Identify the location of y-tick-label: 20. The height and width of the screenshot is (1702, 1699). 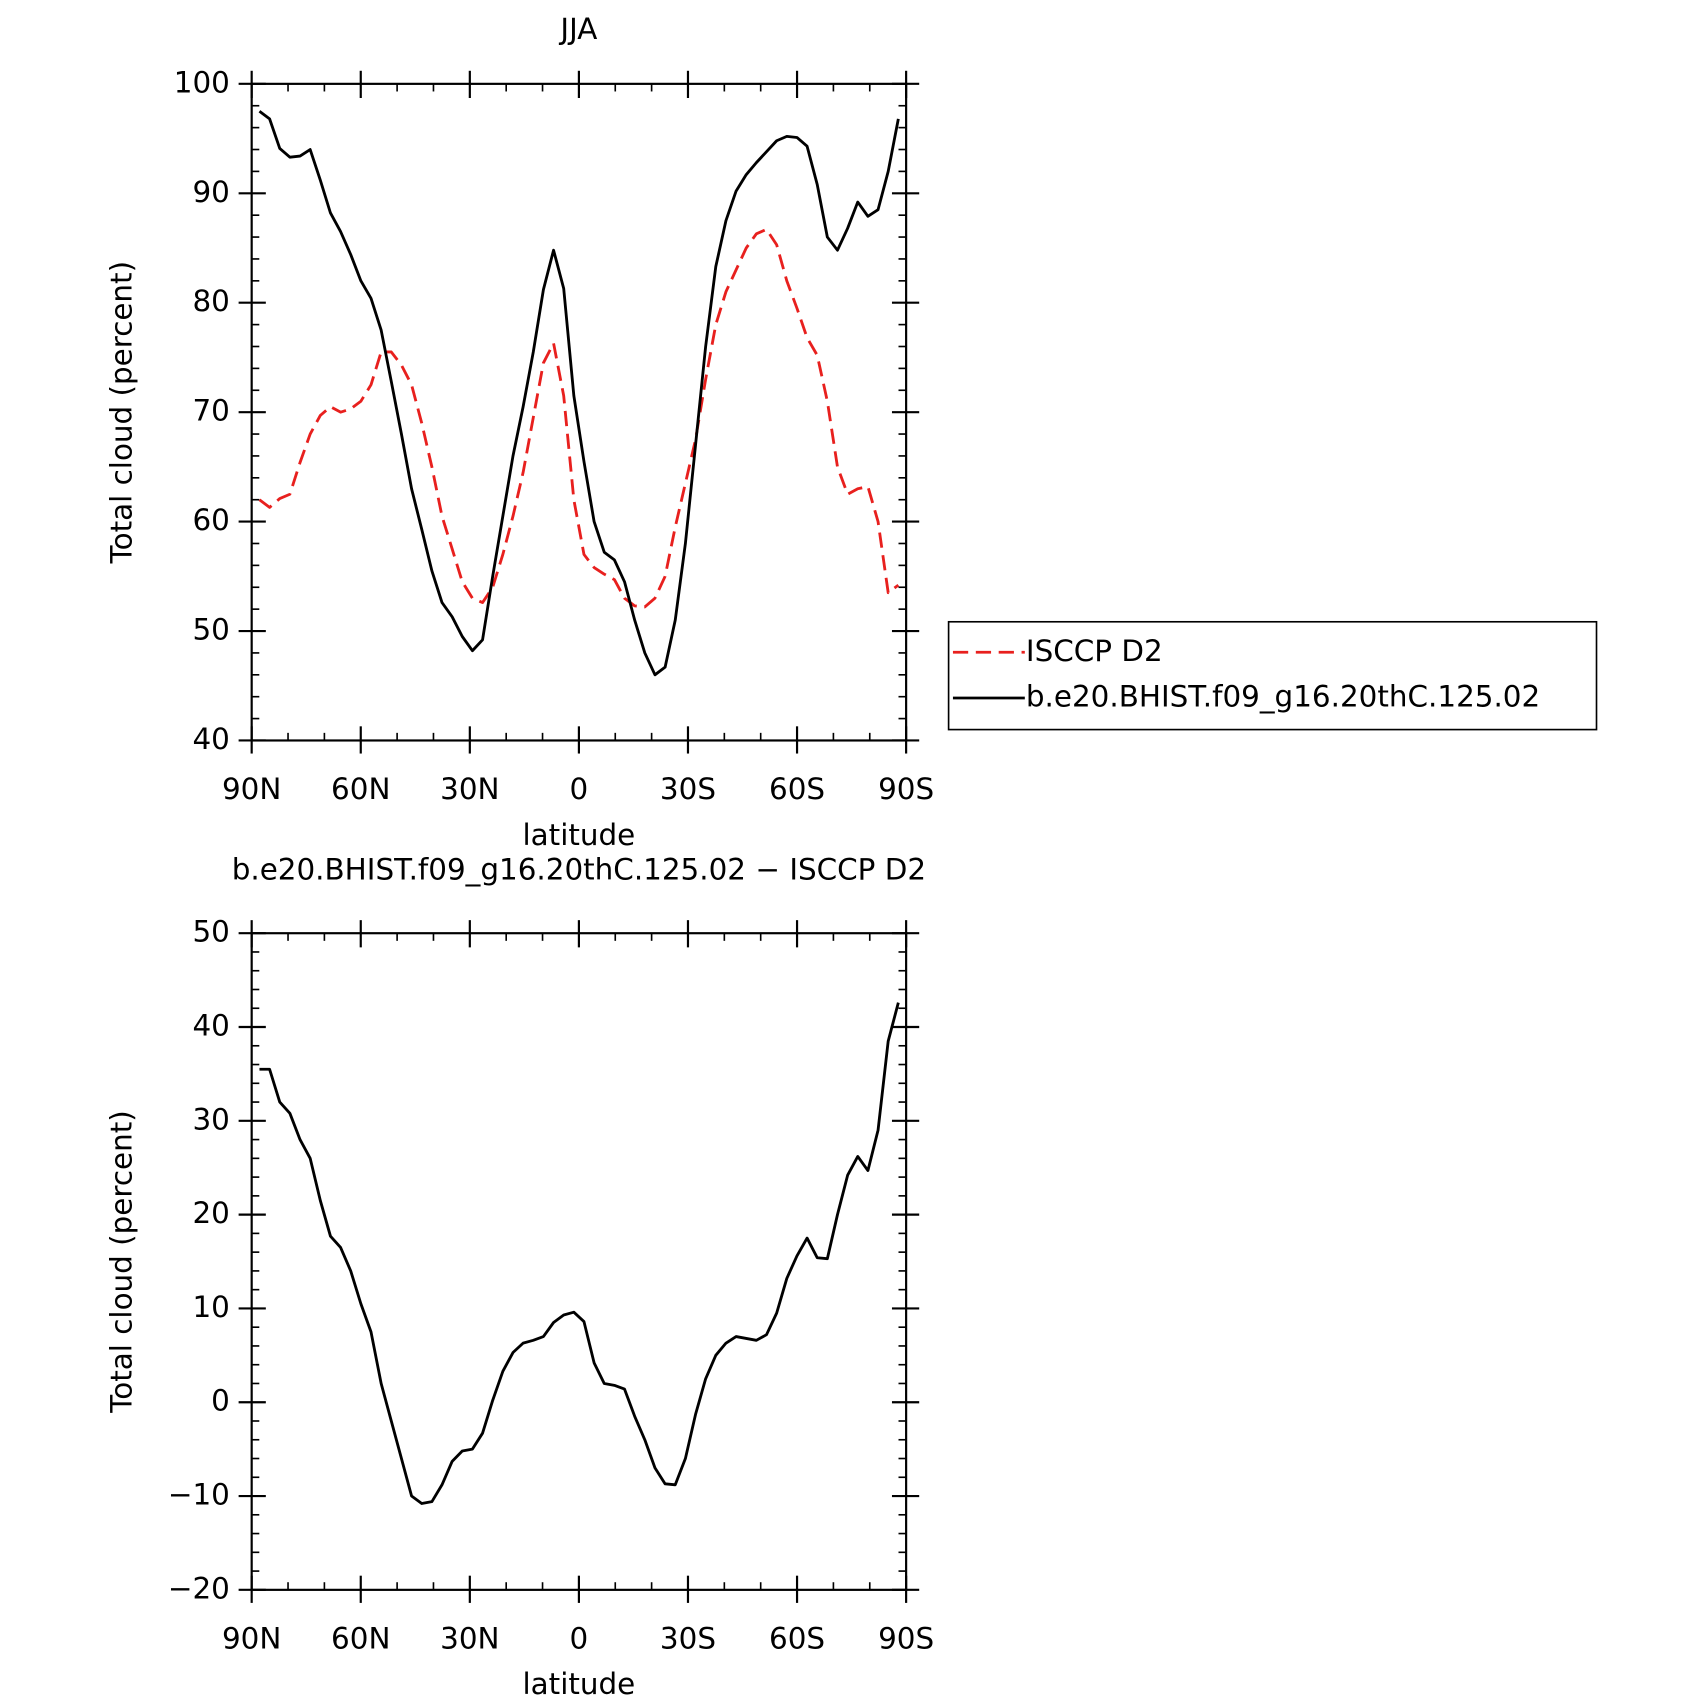
(210, 1213).